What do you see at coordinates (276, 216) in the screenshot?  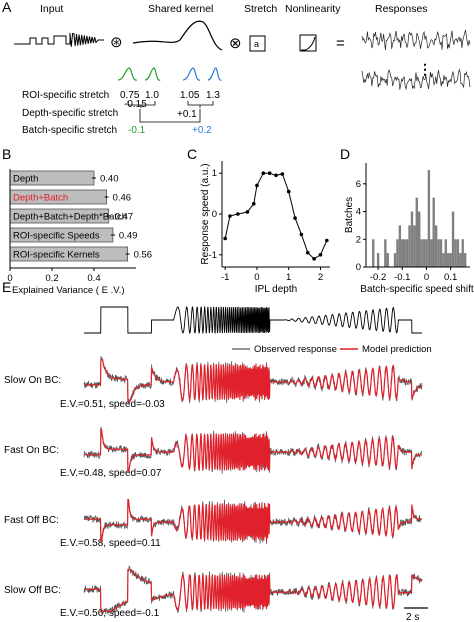 I see `series-line` at bounding box center [276, 216].